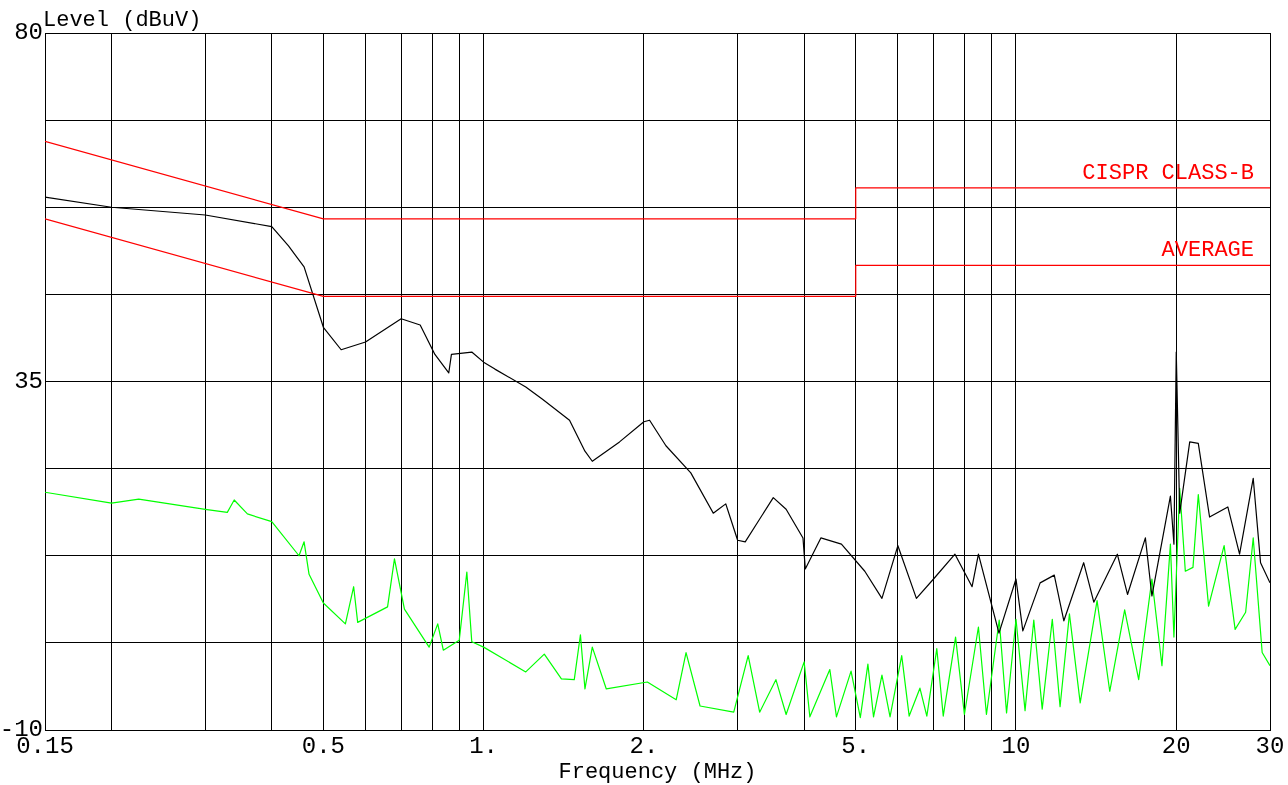 This screenshot has height=785, width=1288. What do you see at coordinates (657, 772) in the screenshot?
I see `x-axis-title: Frequency (MHz)` at bounding box center [657, 772].